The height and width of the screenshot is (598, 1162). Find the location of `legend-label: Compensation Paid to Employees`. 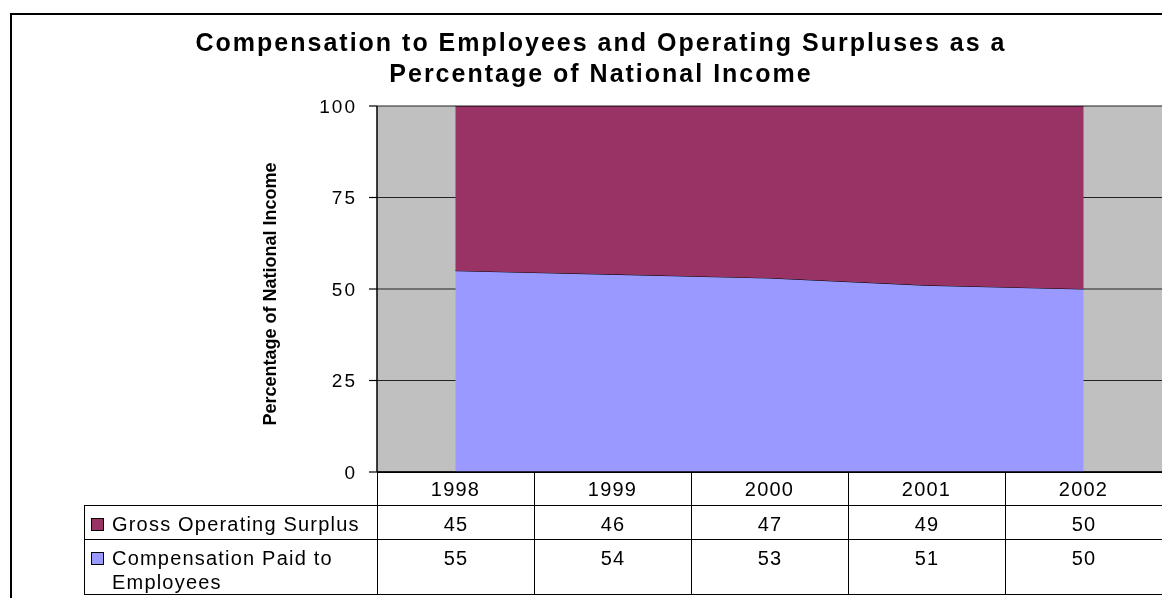

legend-label: Compensation Paid to Employees is located at coordinates (222, 570).